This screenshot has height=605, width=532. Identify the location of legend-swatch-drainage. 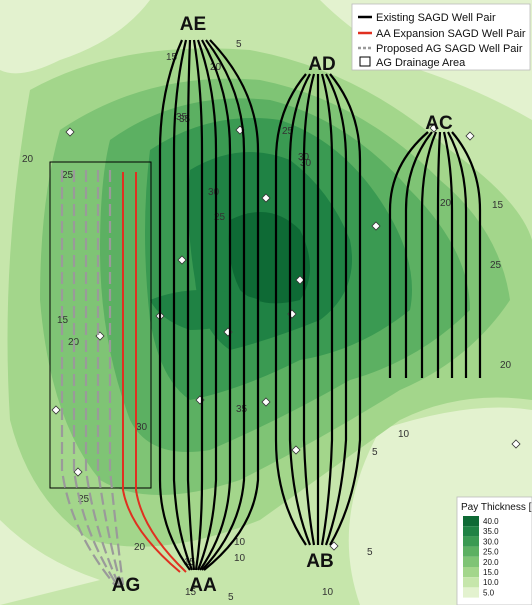
(365, 61).